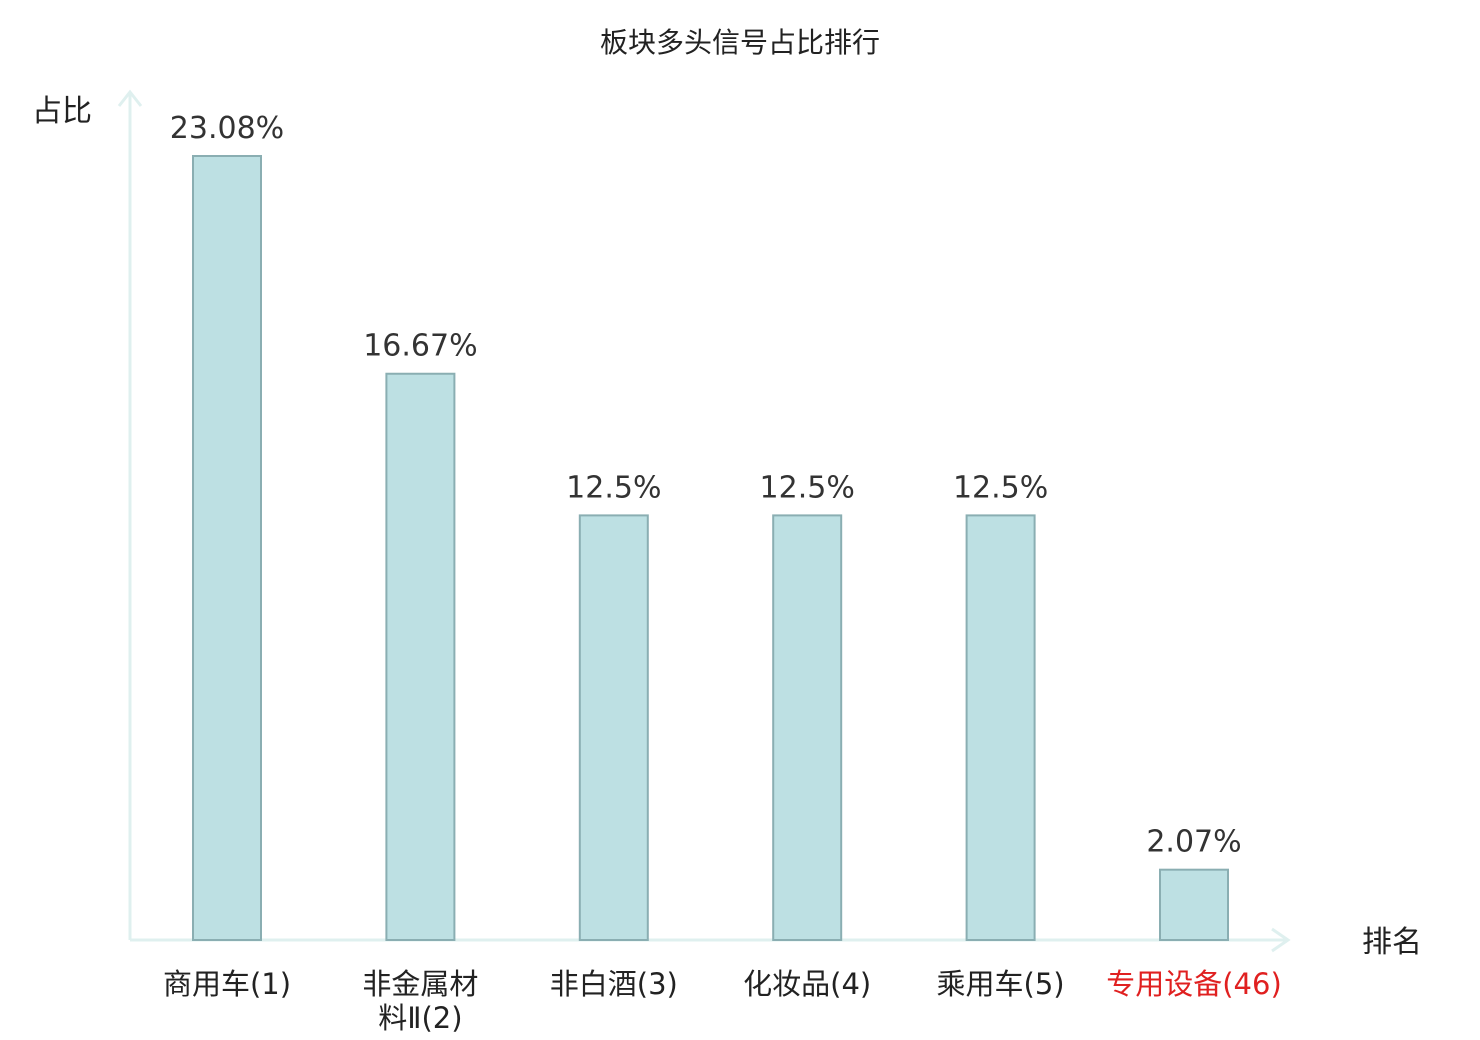  I want to click on bar-value-label-6: 2.07%, so click(1193, 842).